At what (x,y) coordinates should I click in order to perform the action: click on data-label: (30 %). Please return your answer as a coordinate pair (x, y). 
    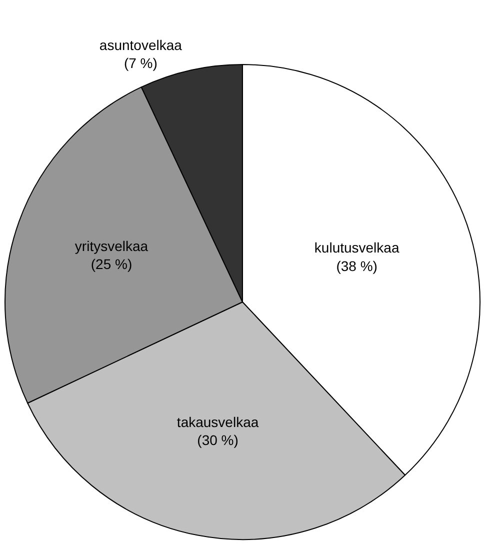
    Looking at the image, I should click on (217, 440).